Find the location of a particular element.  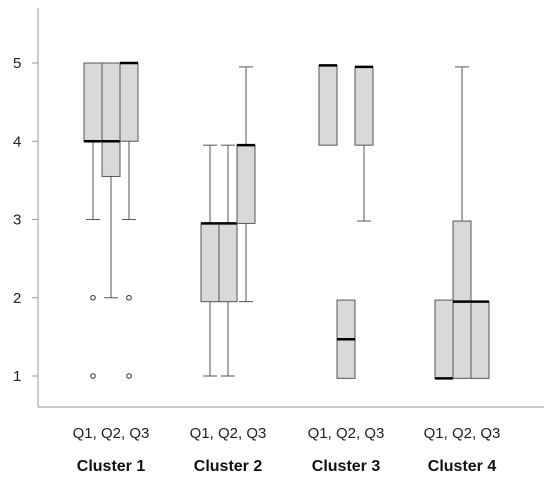

box-c1-q1 is located at coordinates (93, 220).